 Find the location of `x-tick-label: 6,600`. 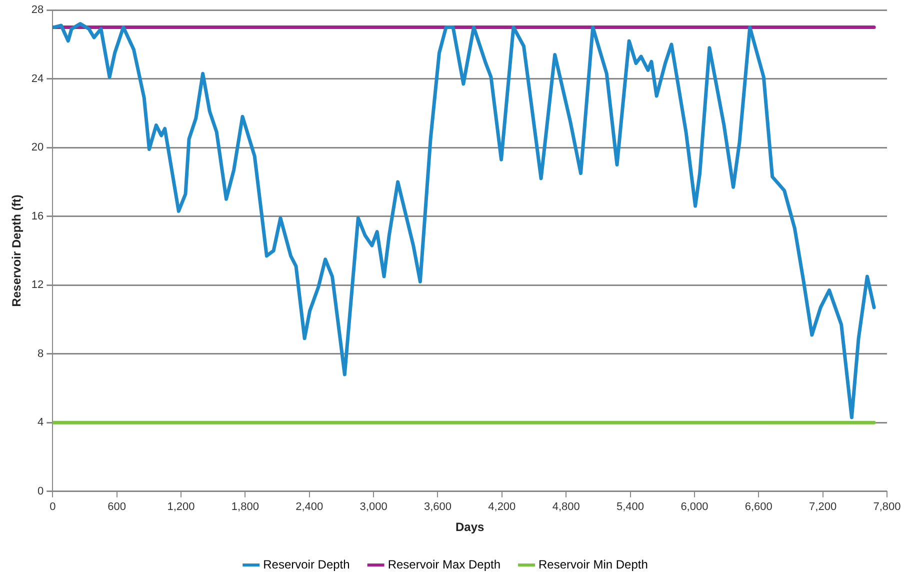

x-tick-label: 6,600 is located at coordinates (758, 507).